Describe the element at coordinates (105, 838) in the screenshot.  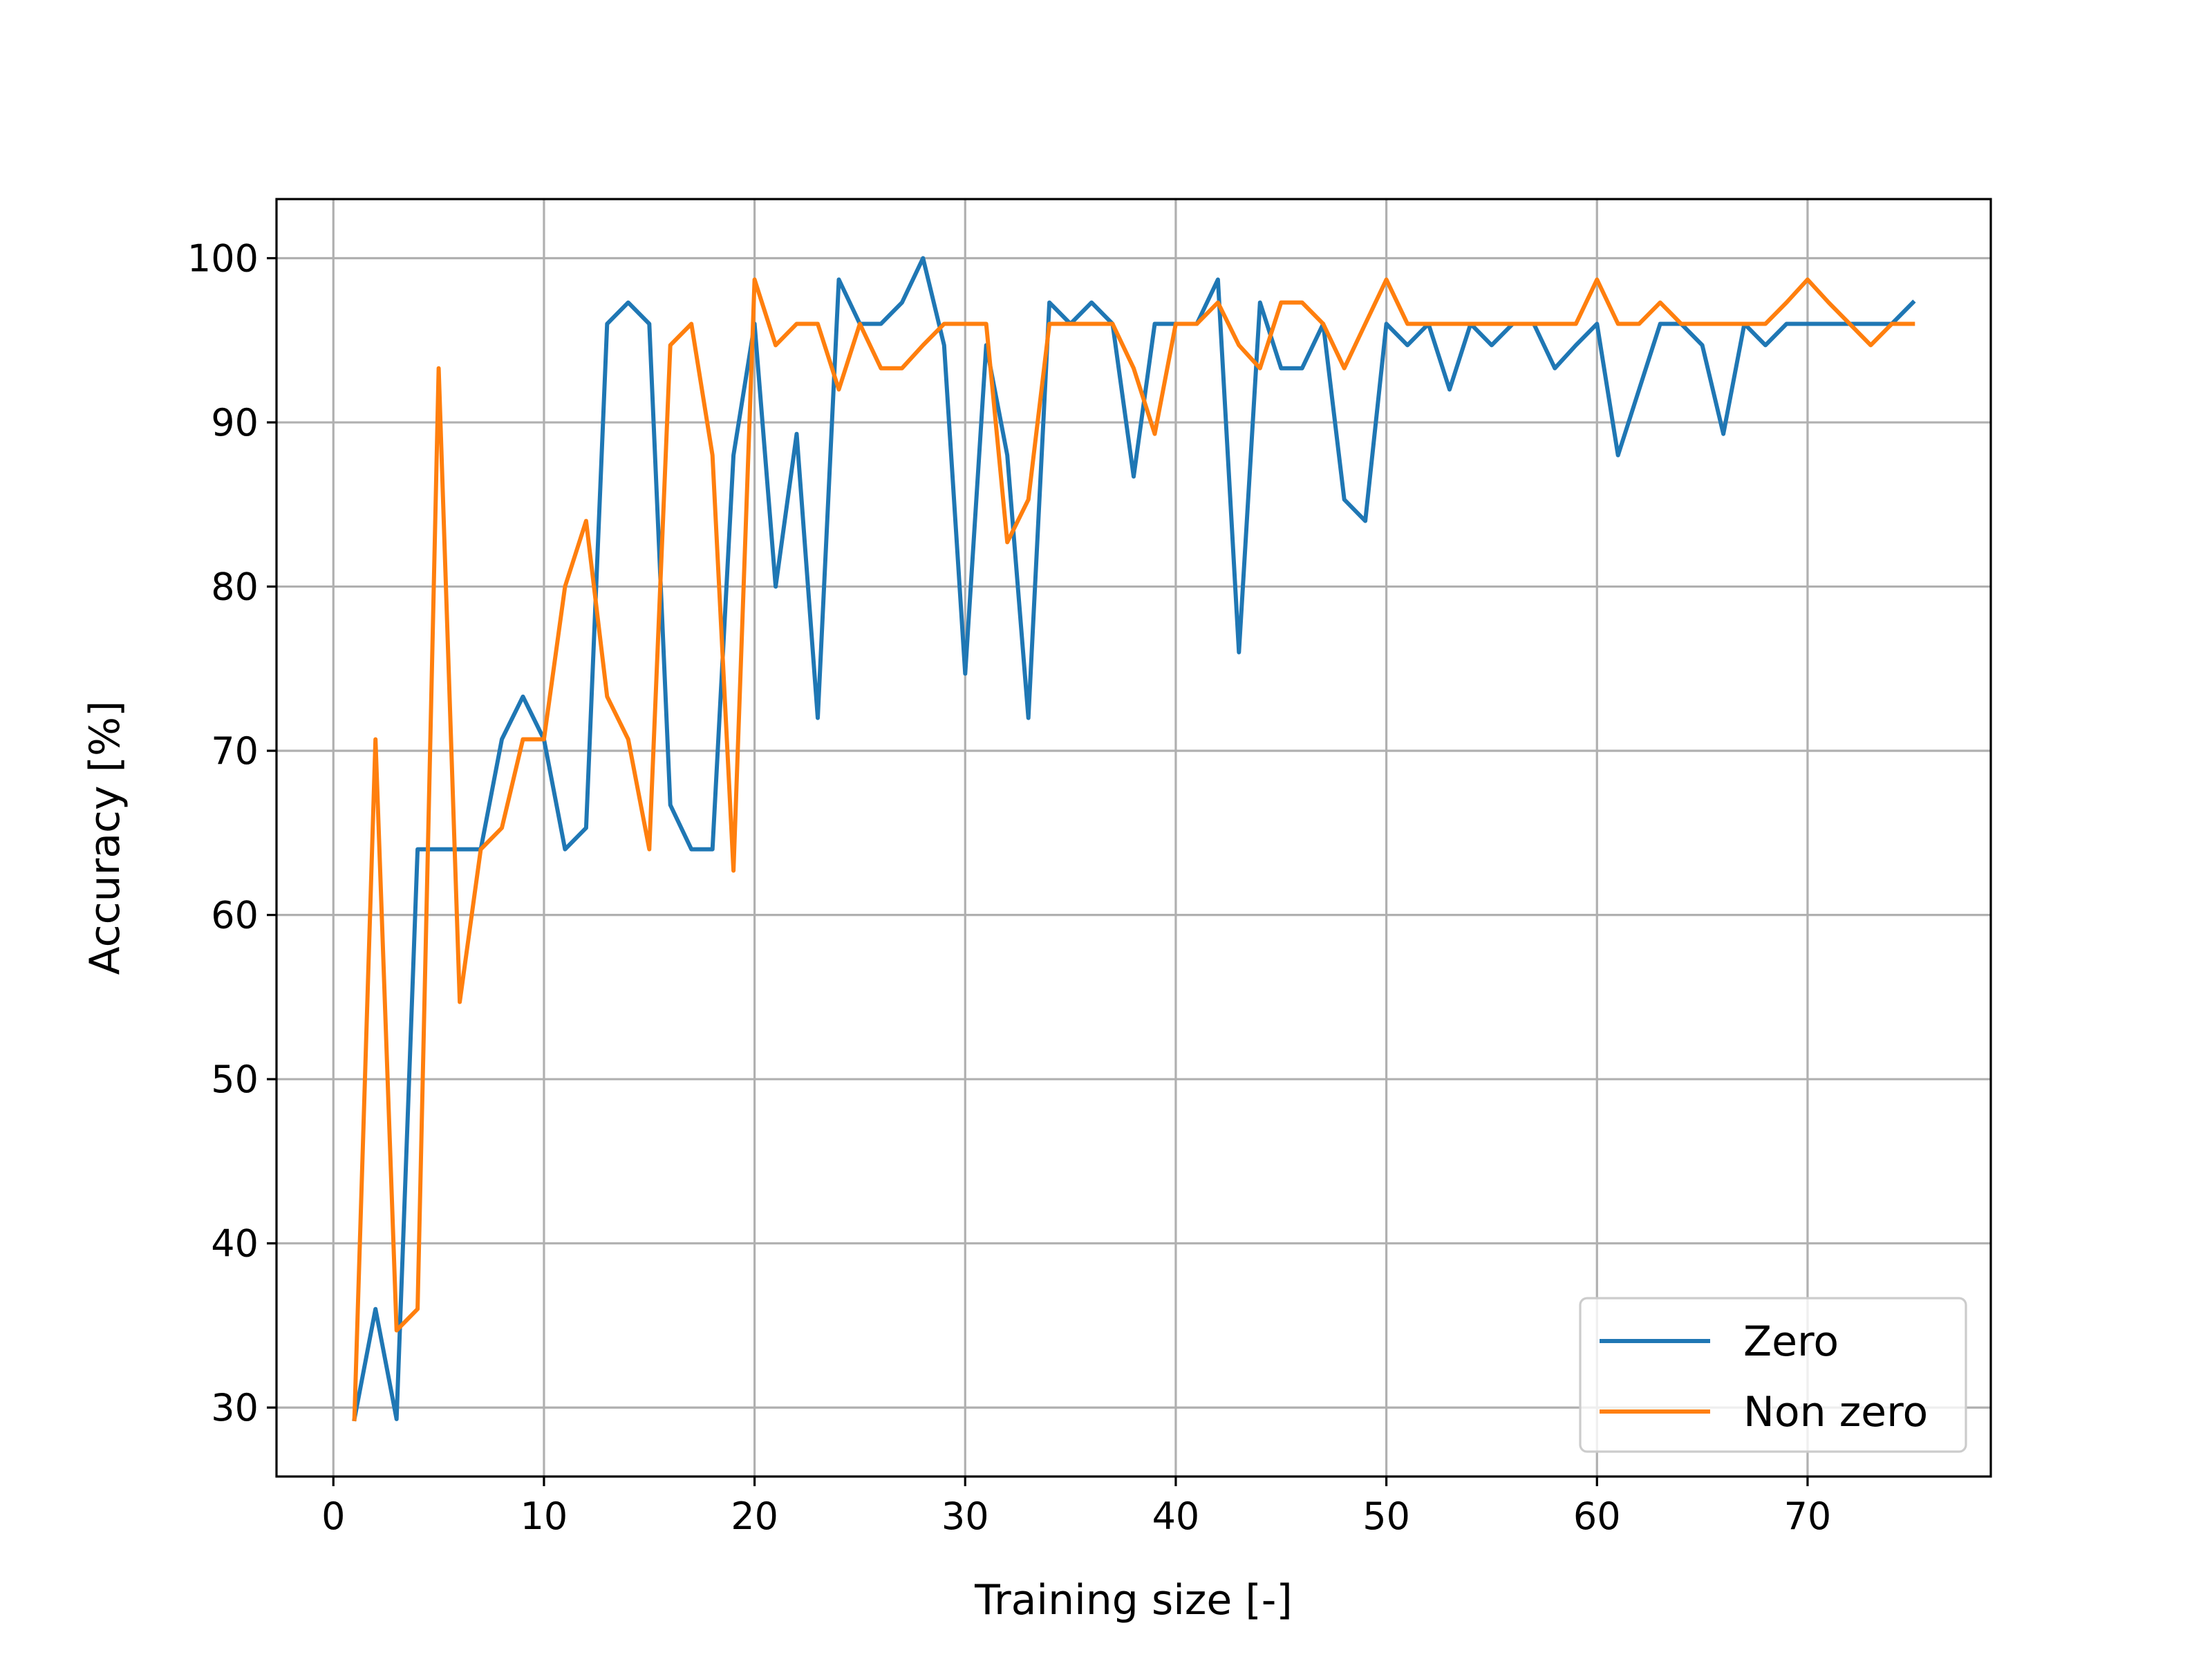
I see `y-axis-label: Accuracy [%]` at that location.